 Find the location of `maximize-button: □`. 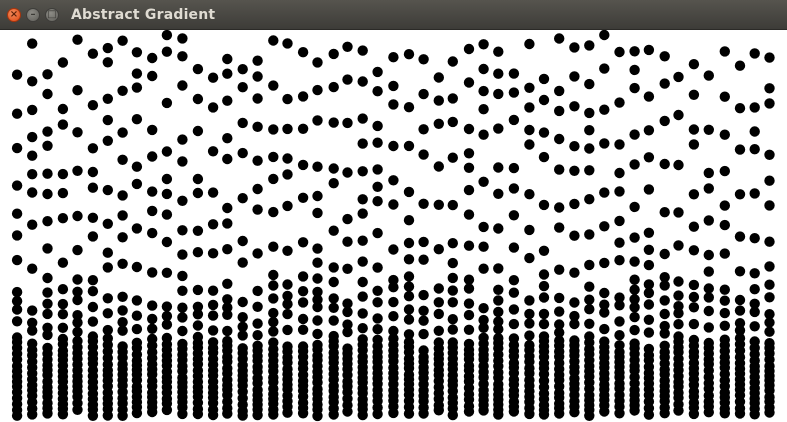

maximize-button: □ is located at coordinates (52, 15).